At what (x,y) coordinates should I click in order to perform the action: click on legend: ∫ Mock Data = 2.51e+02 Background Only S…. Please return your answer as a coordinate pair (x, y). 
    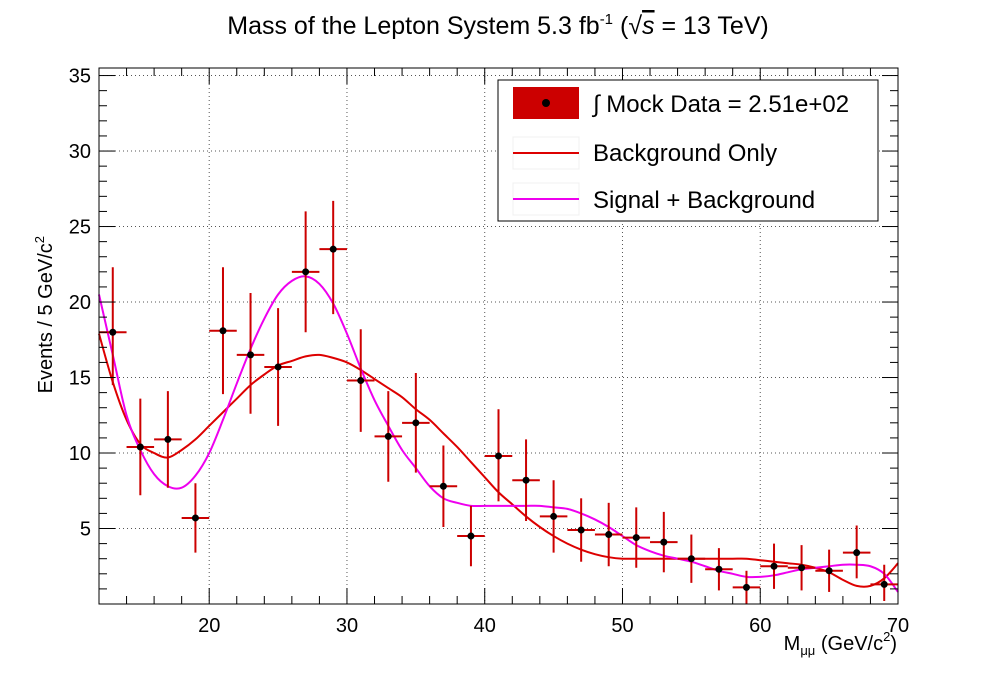
    Looking at the image, I should click on (688, 150).